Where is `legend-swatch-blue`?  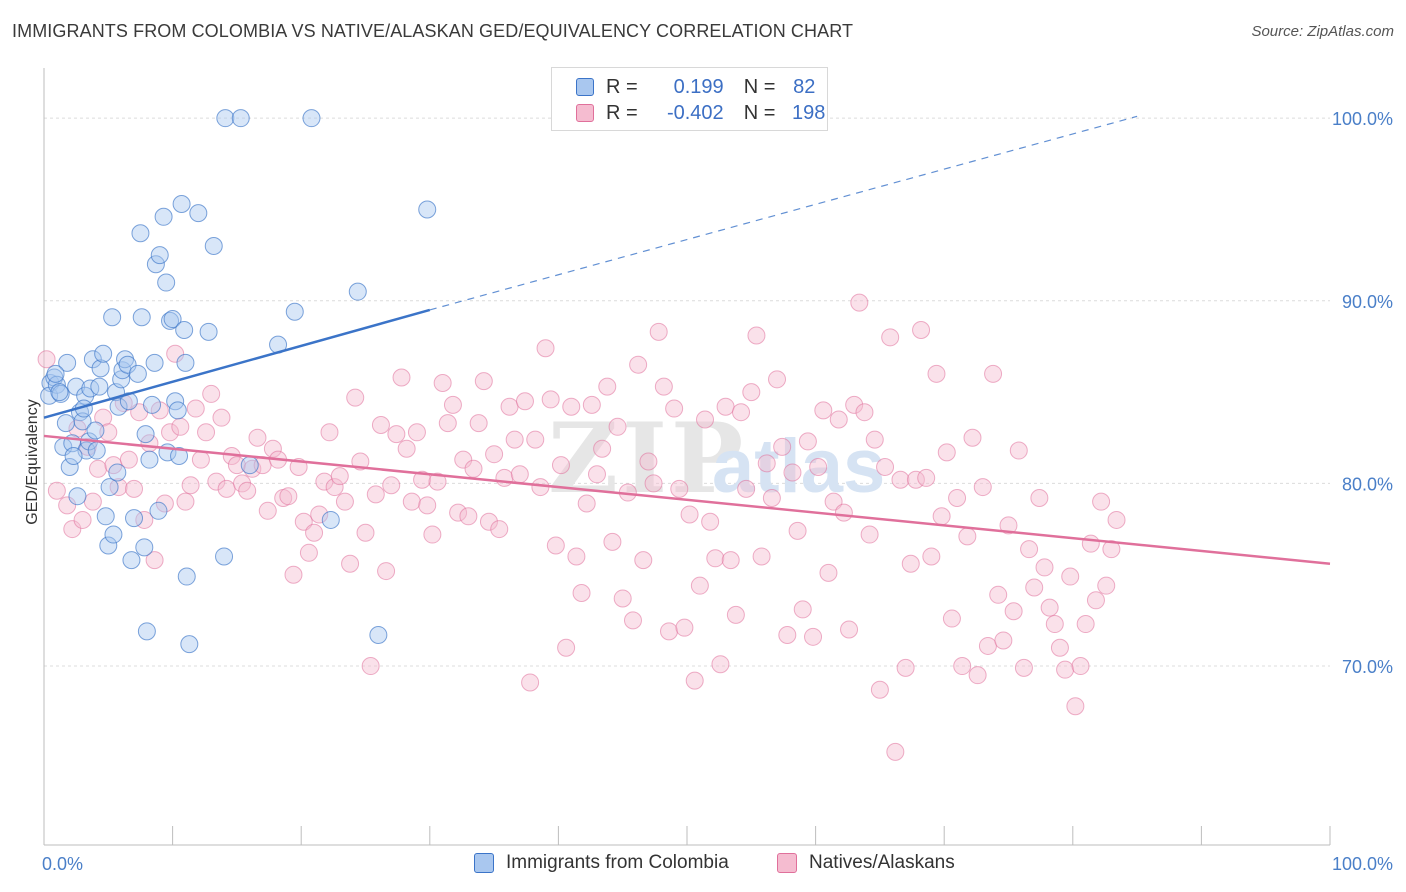 legend-swatch-blue is located at coordinates (585, 87).